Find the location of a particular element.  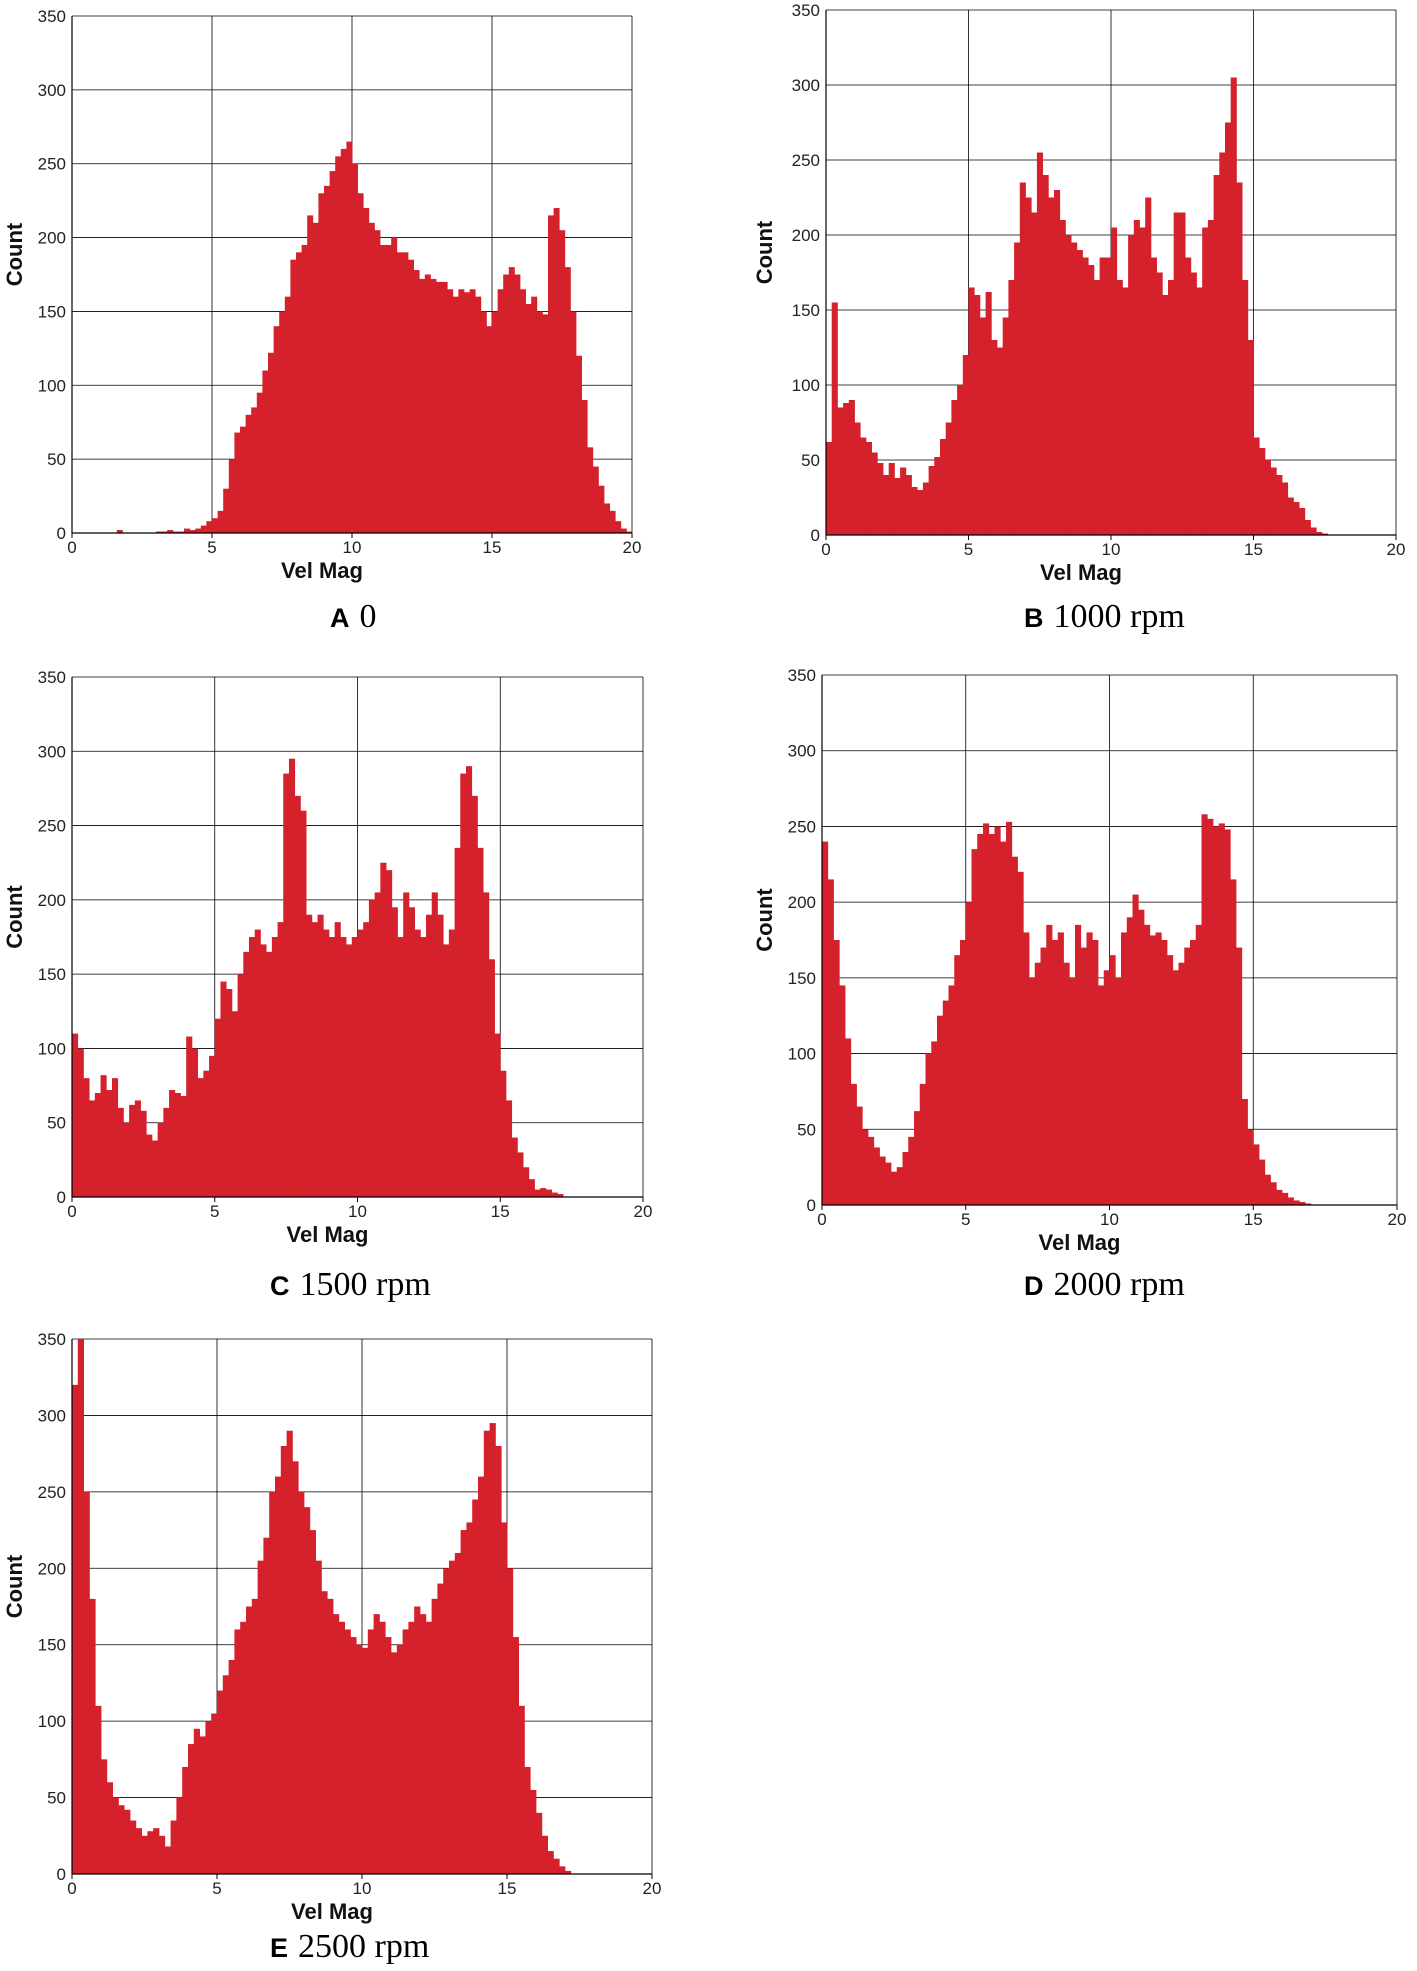

x-tick-label: 15 is located at coordinates (500, 1211).